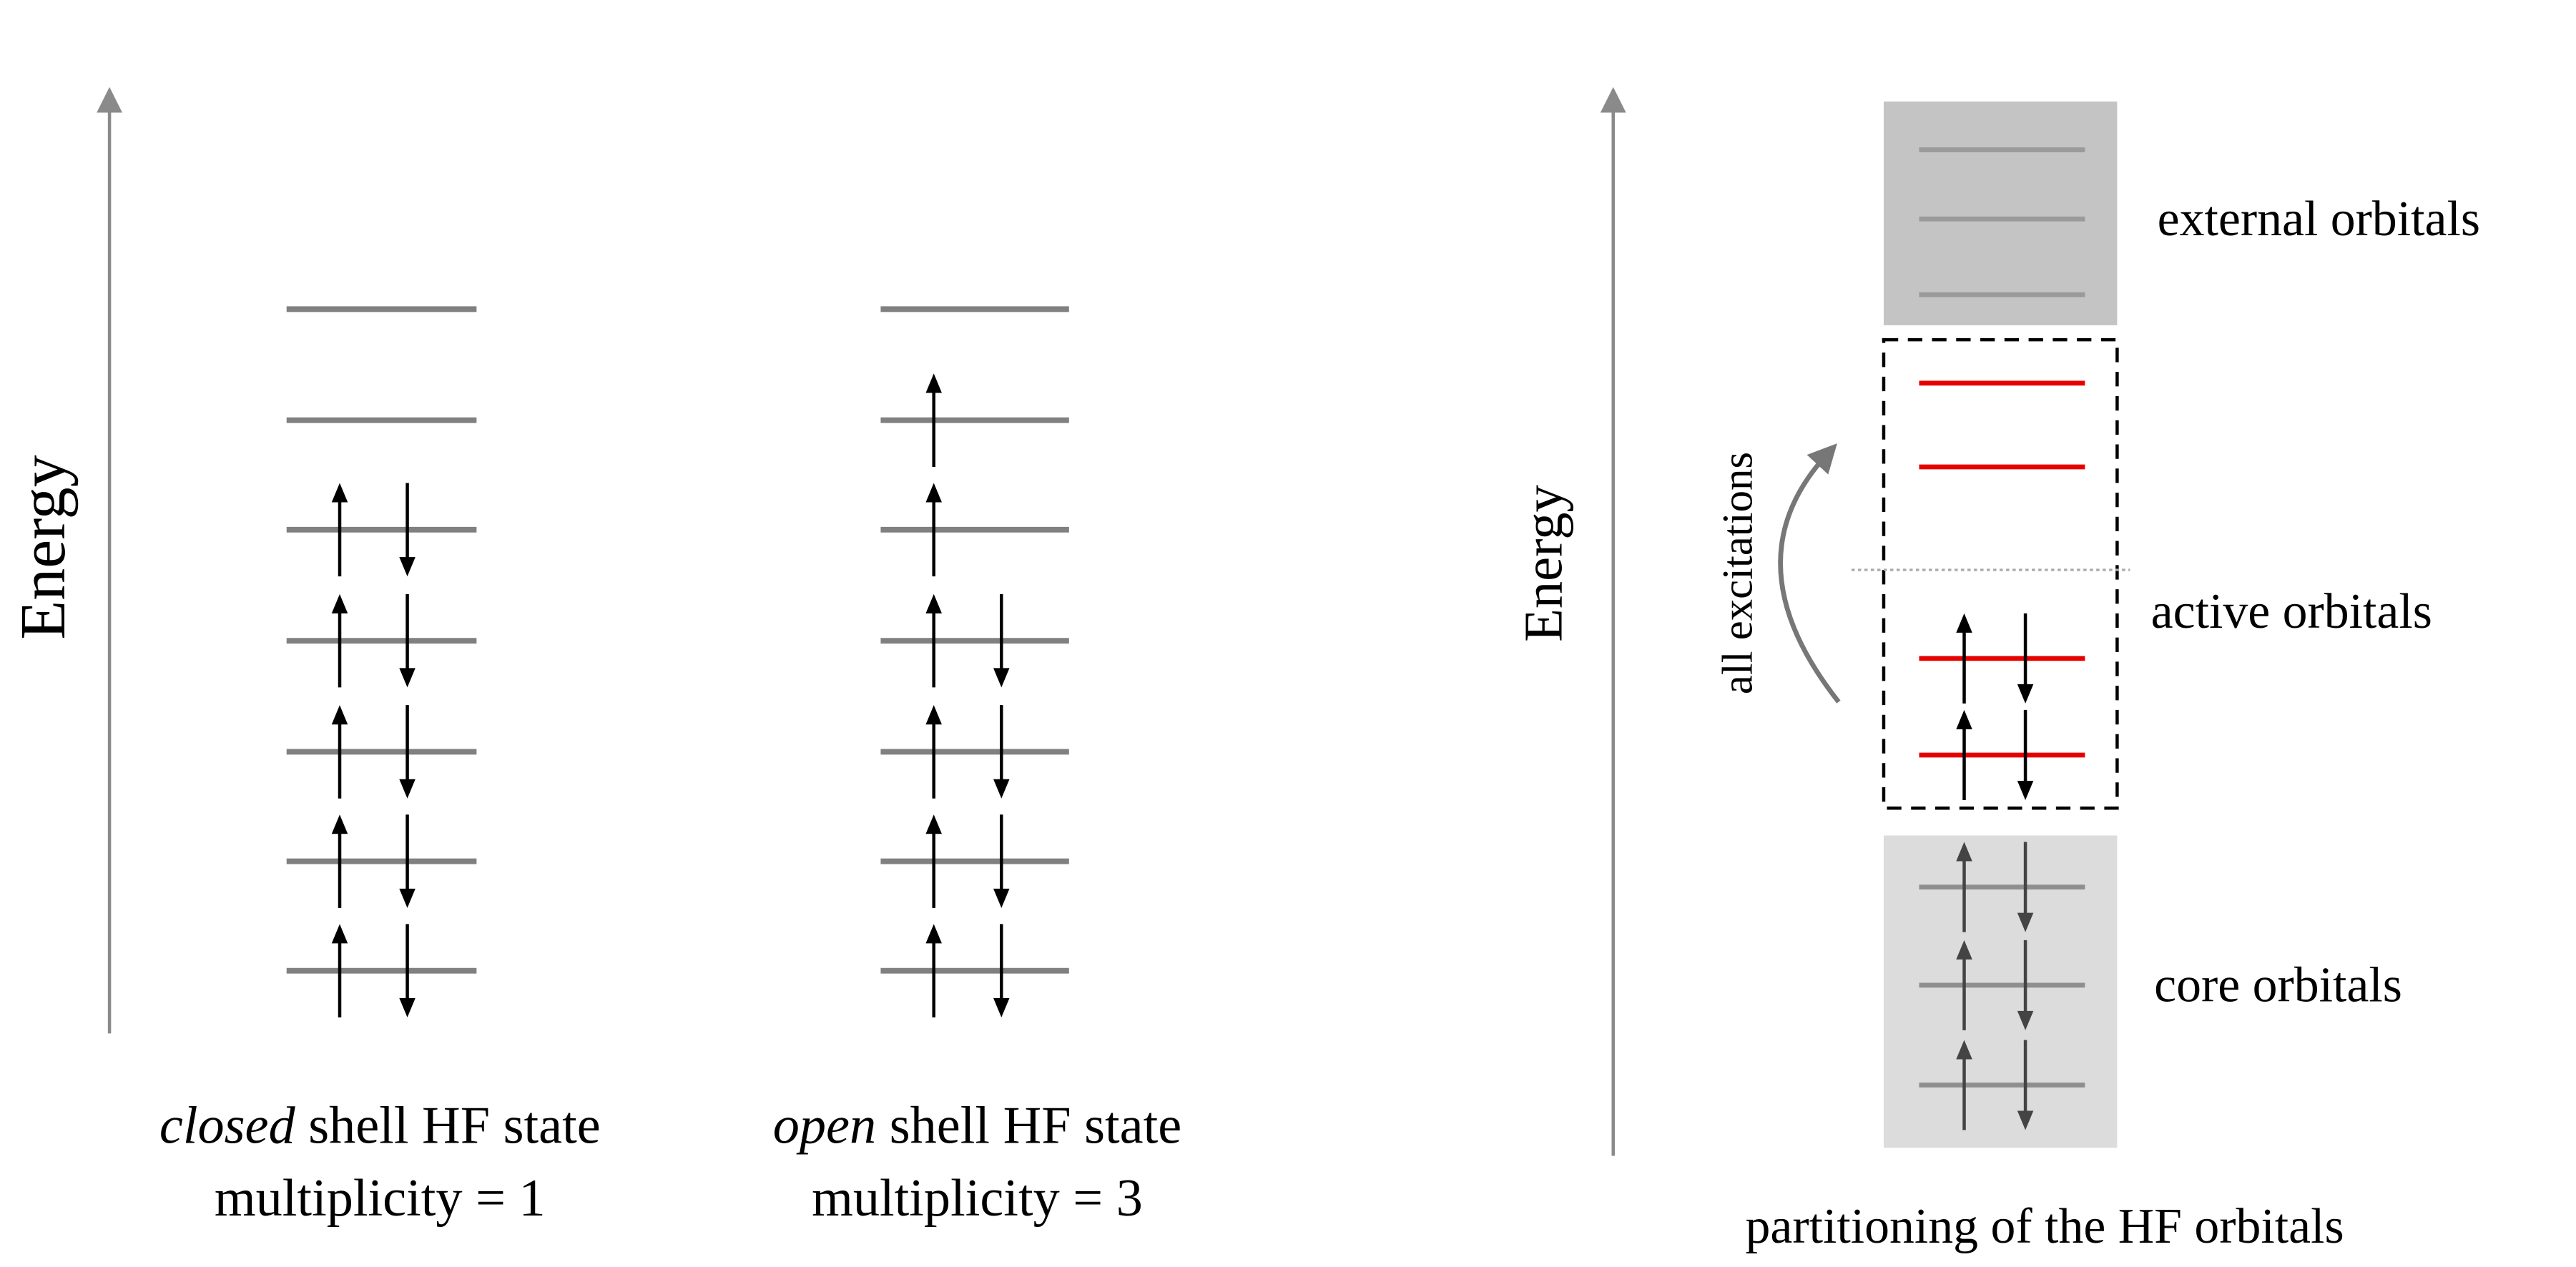 This screenshot has width=2576, height=1267. What do you see at coordinates (2002, 590) in the screenshot?
I see `active-levels` at bounding box center [2002, 590].